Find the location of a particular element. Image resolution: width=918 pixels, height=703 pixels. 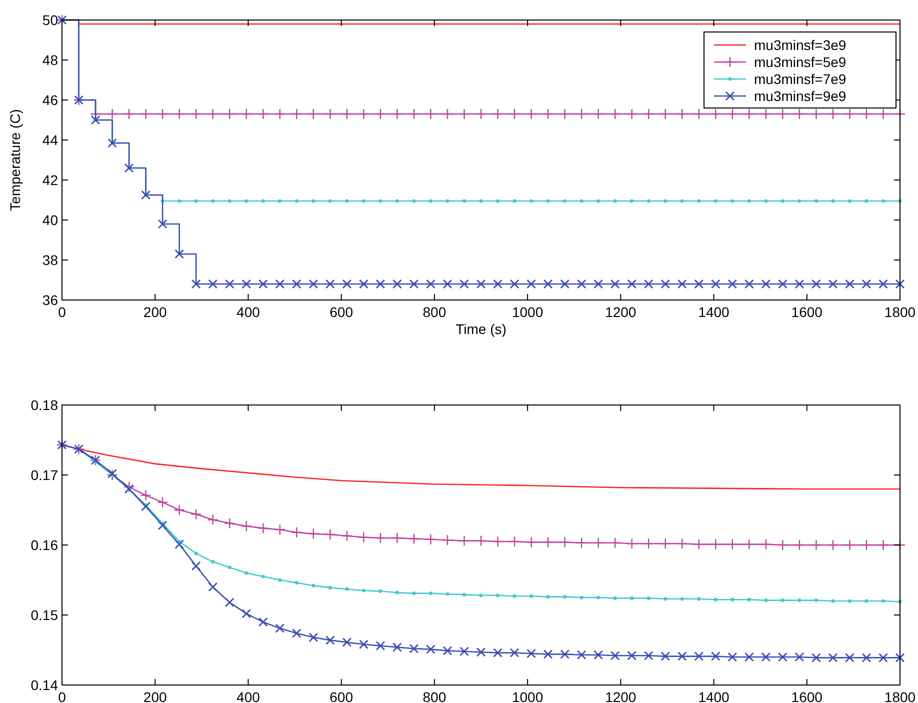

legend-label: mu3minsf=5e9 is located at coordinates (800, 62).